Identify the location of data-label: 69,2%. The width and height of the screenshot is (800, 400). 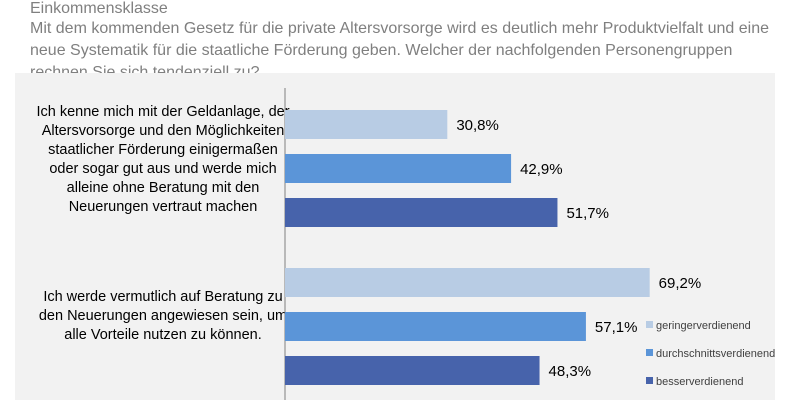
(680, 283).